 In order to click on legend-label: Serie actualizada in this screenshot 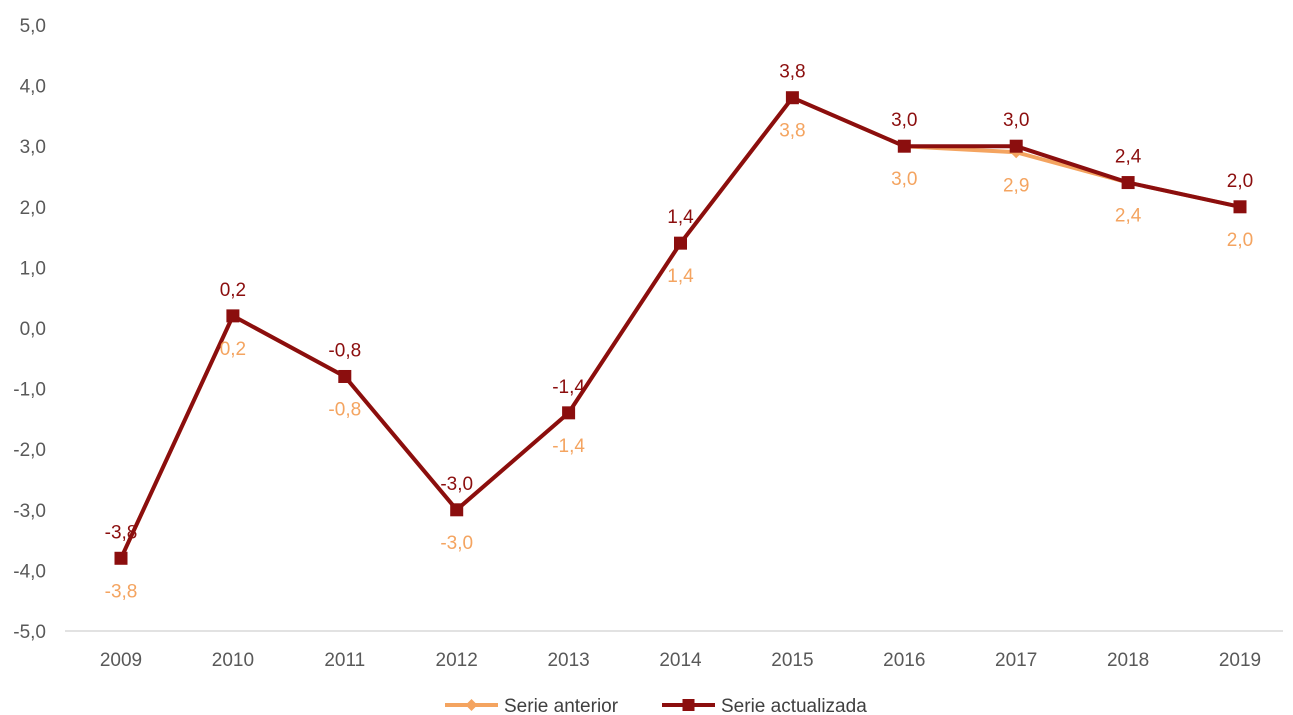, I will do `click(794, 705)`.